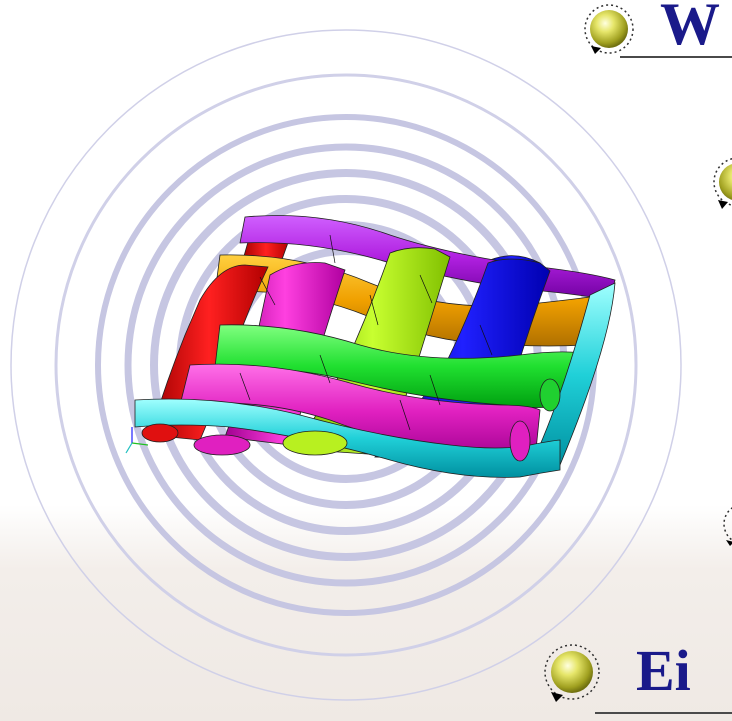 Image resolution: width=732 pixels, height=721 pixels. Describe the element at coordinates (690, 28) in the screenshot. I see `heading-top: W` at that location.